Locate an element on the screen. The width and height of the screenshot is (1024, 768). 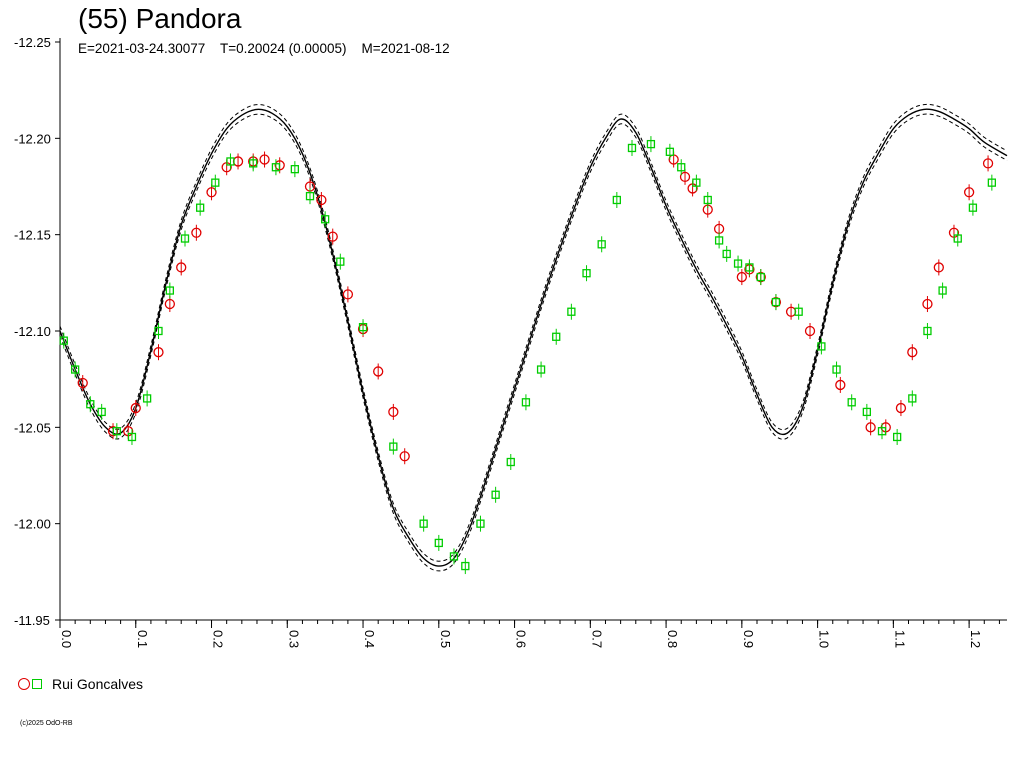
x-tick-label: 0.7 is located at coordinates (596, 639).